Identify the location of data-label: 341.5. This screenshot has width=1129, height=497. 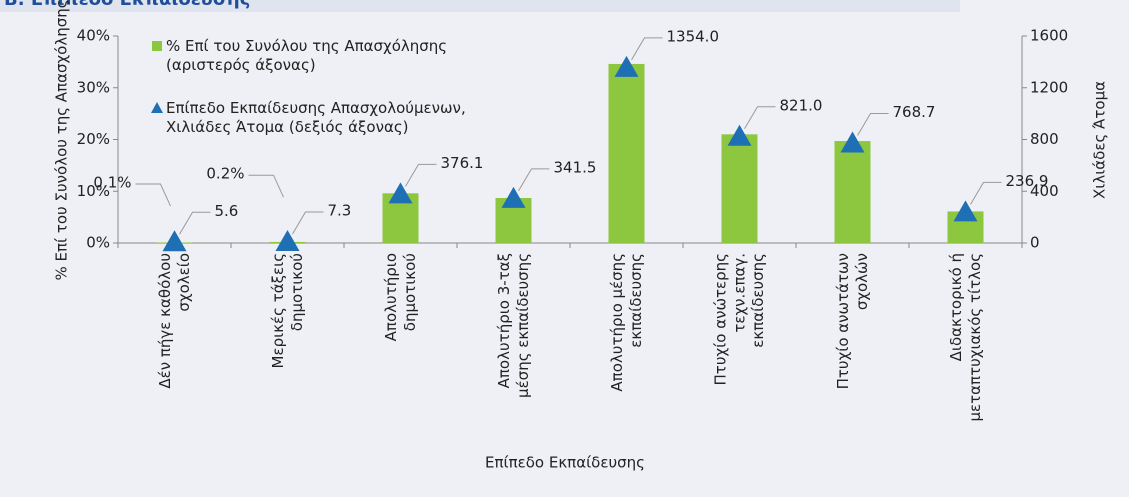
(575, 167).